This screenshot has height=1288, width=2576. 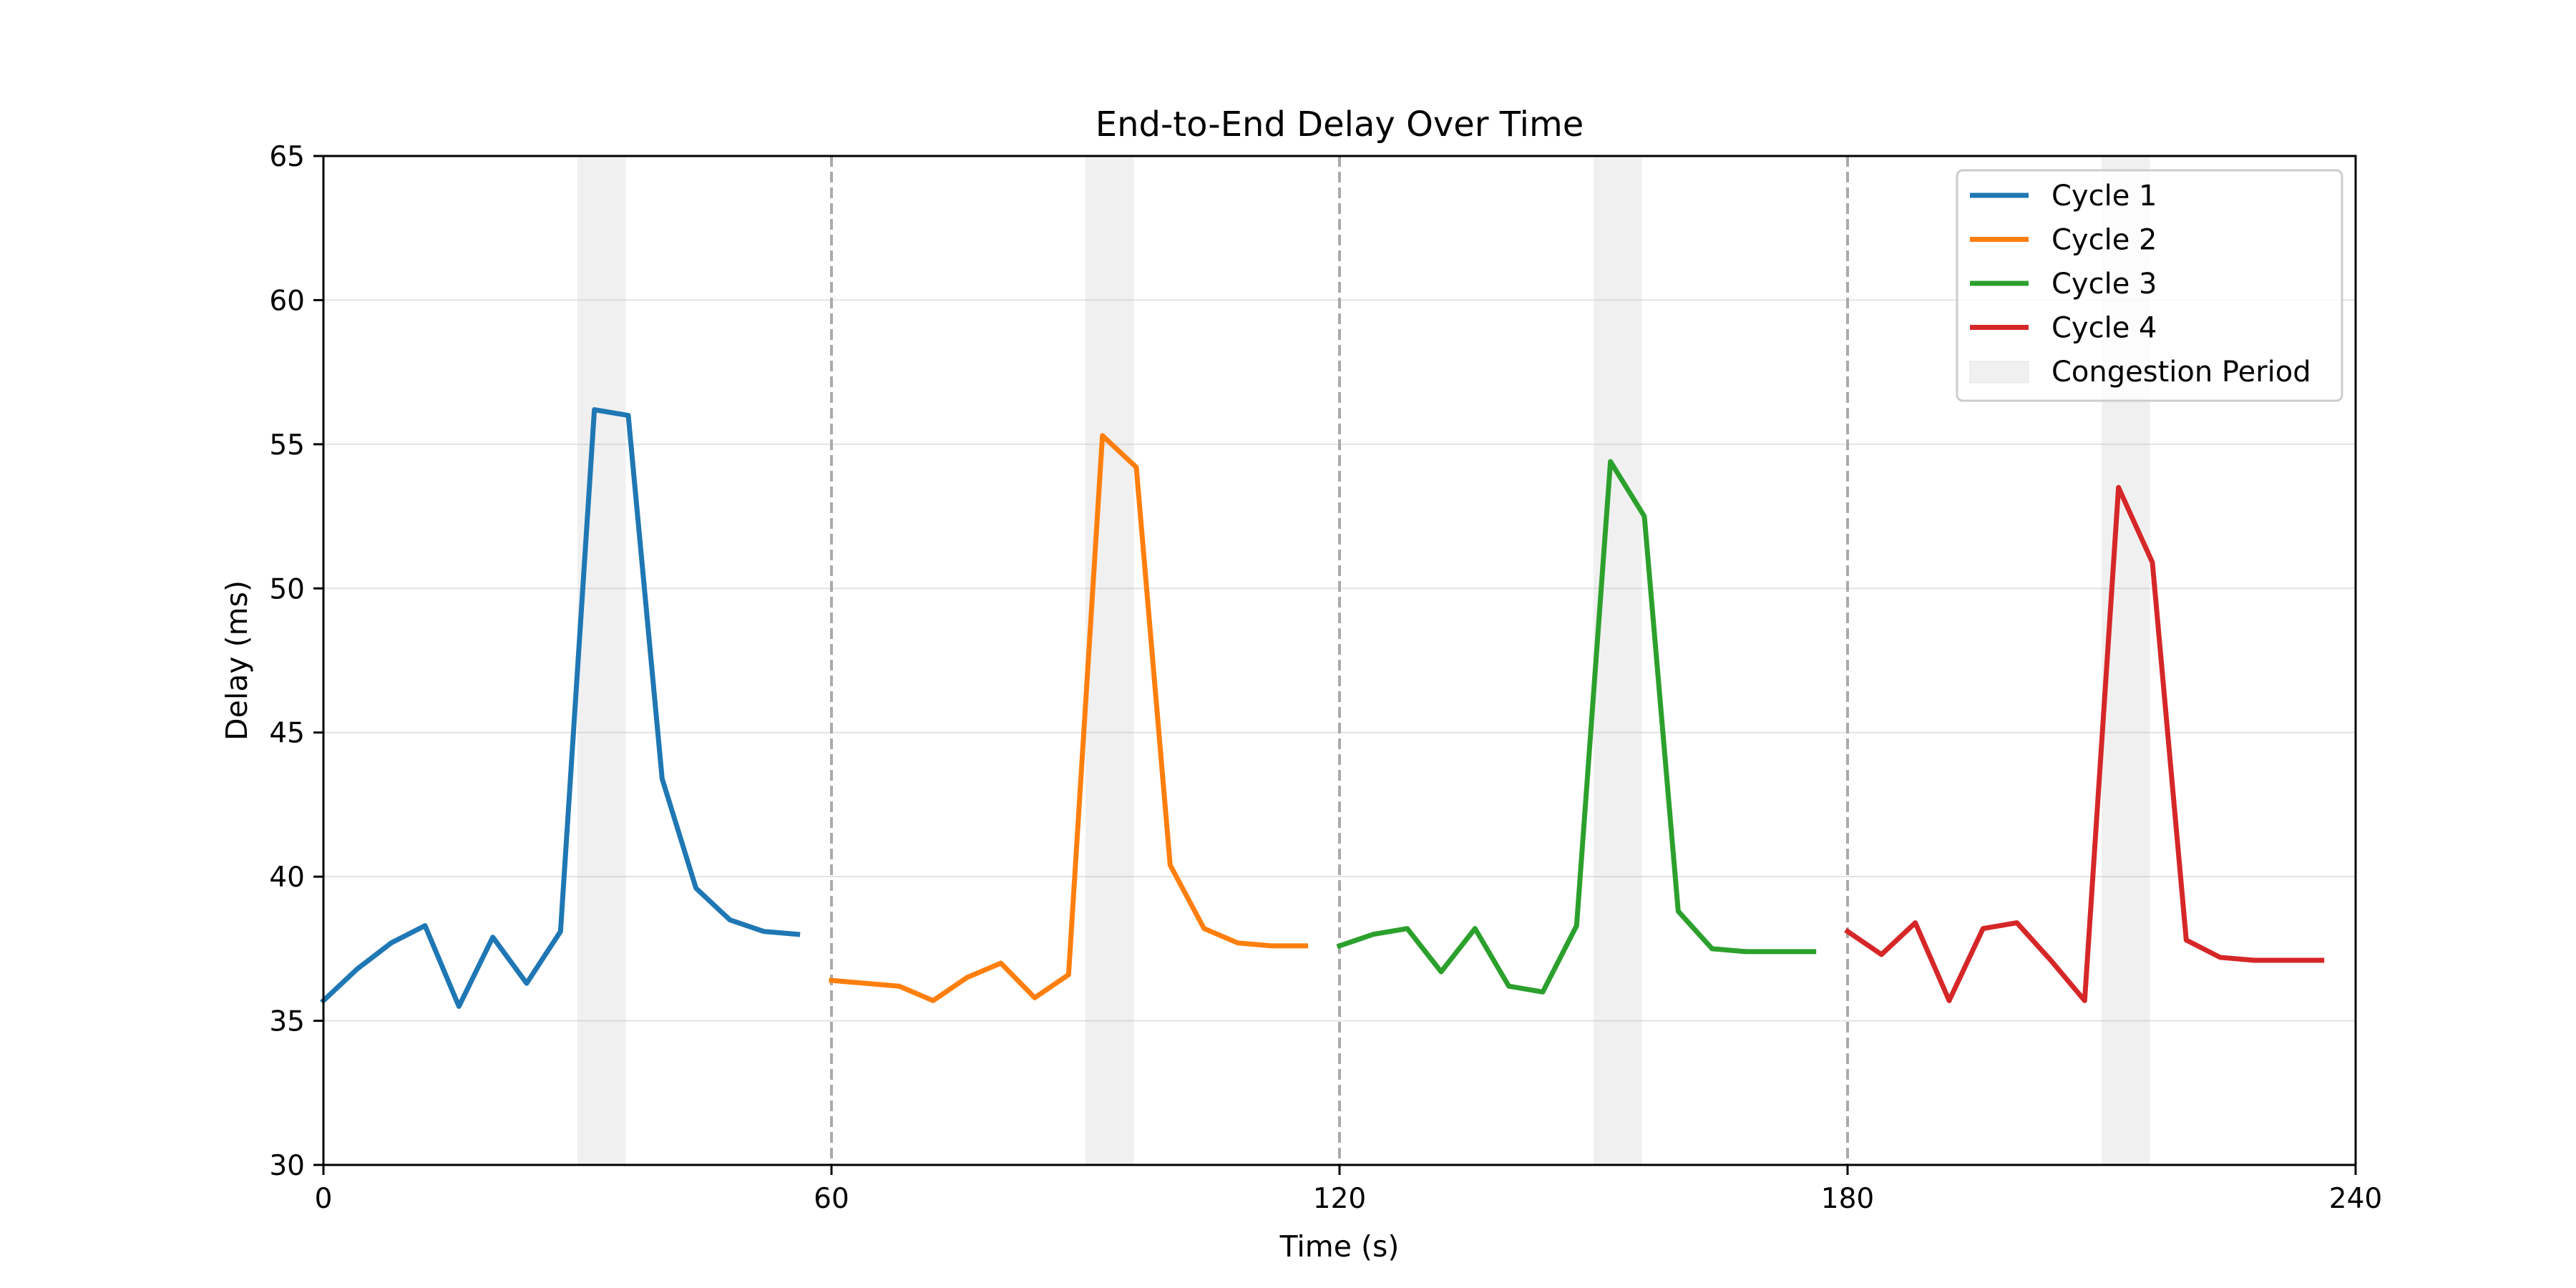 What do you see at coordinates (287, 589) in the screenshot?
I see `y-tick-label: 50` at bounding box center [287, 589].